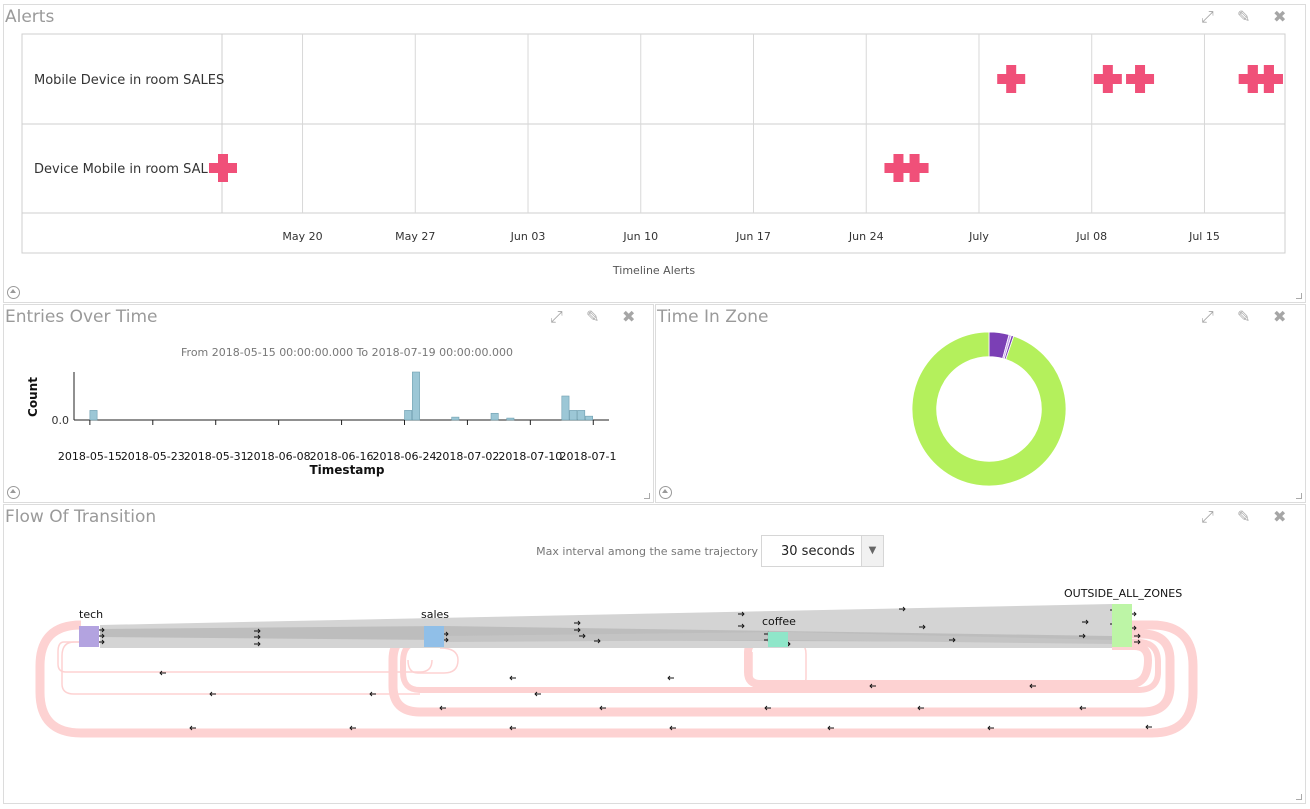  I want to click on entries-x-tick: 2018-05-15, so click(90, 456).